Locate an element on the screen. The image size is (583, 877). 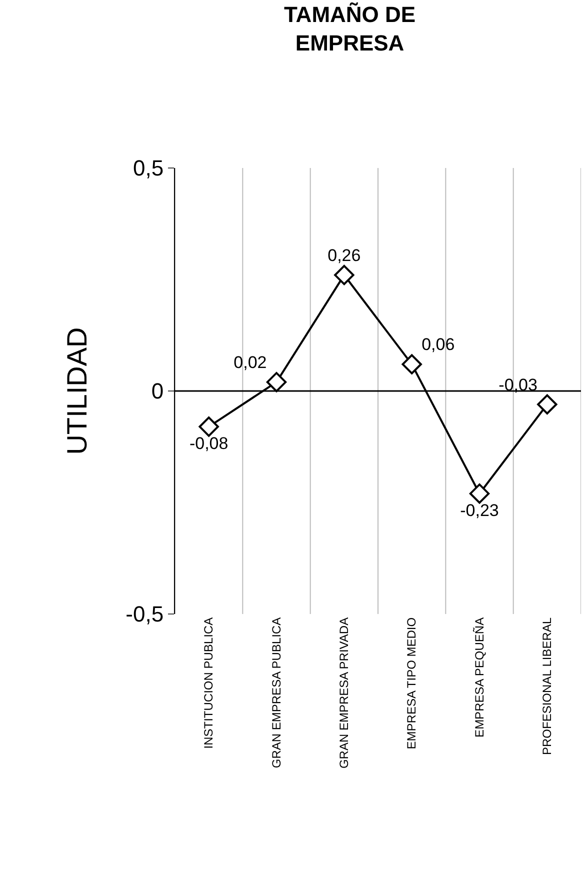
y-axis-title: UTILIDAD is located at coordinates (76, 391).